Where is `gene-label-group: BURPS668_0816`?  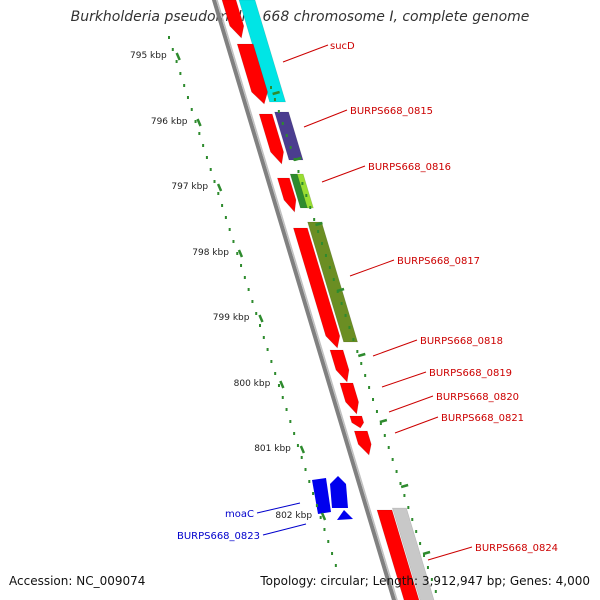
gene-label-group: BURPS668_0816 is located at coordinates (386, 172).